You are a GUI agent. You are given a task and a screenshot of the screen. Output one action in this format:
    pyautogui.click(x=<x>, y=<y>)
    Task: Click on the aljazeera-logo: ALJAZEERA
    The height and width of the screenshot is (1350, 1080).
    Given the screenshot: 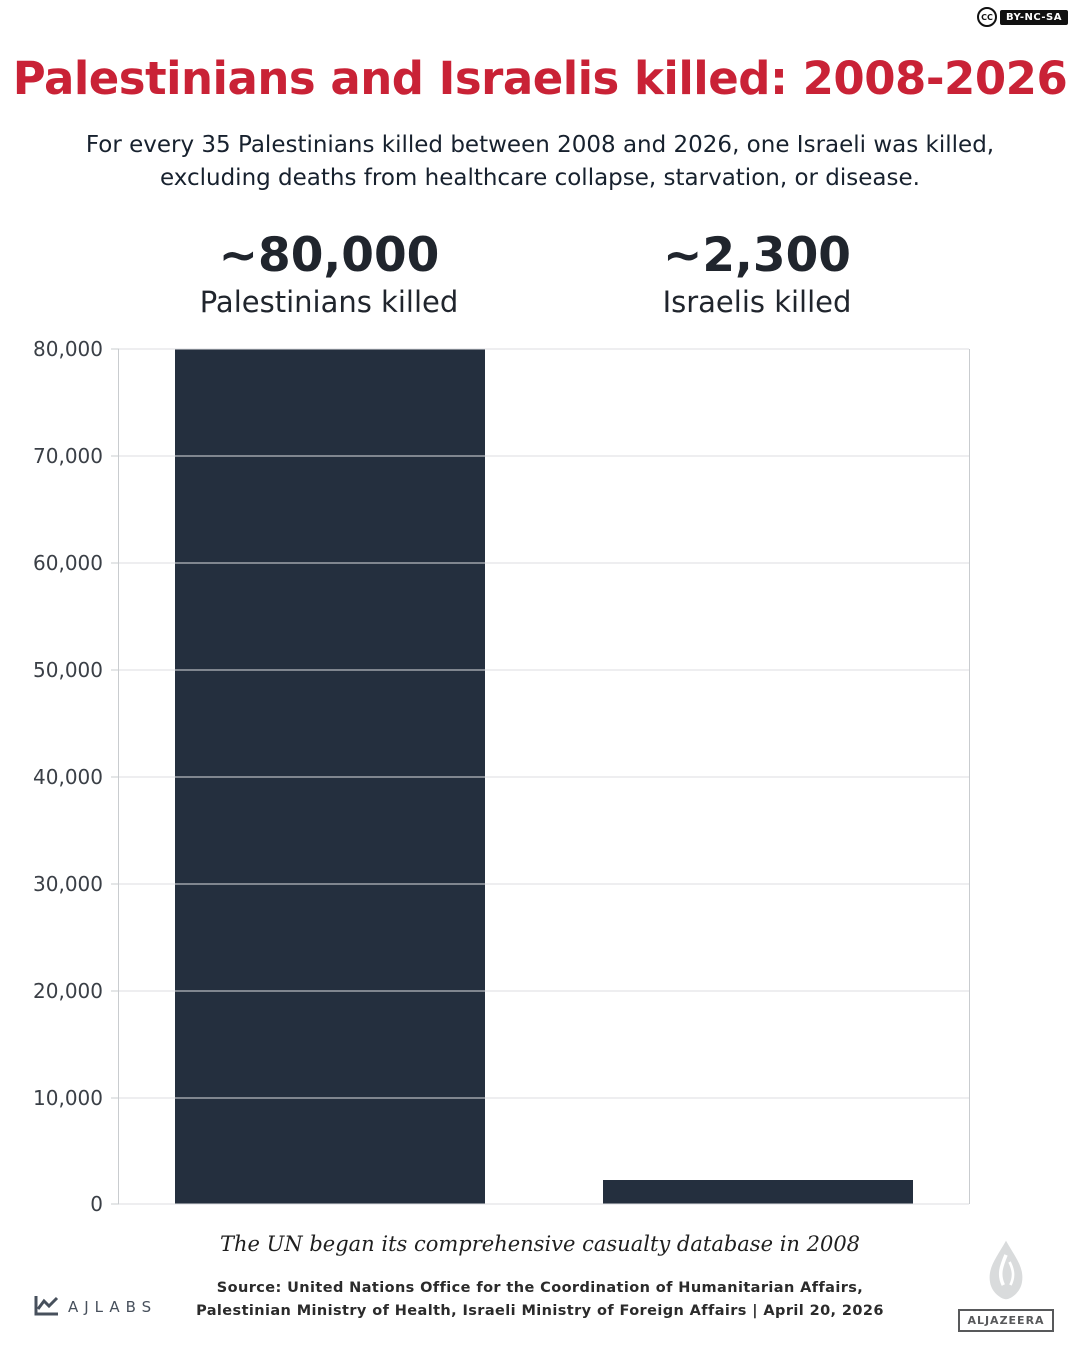 What is the action you would take?
    pyautogui.click(x=1006, y=1285)
    